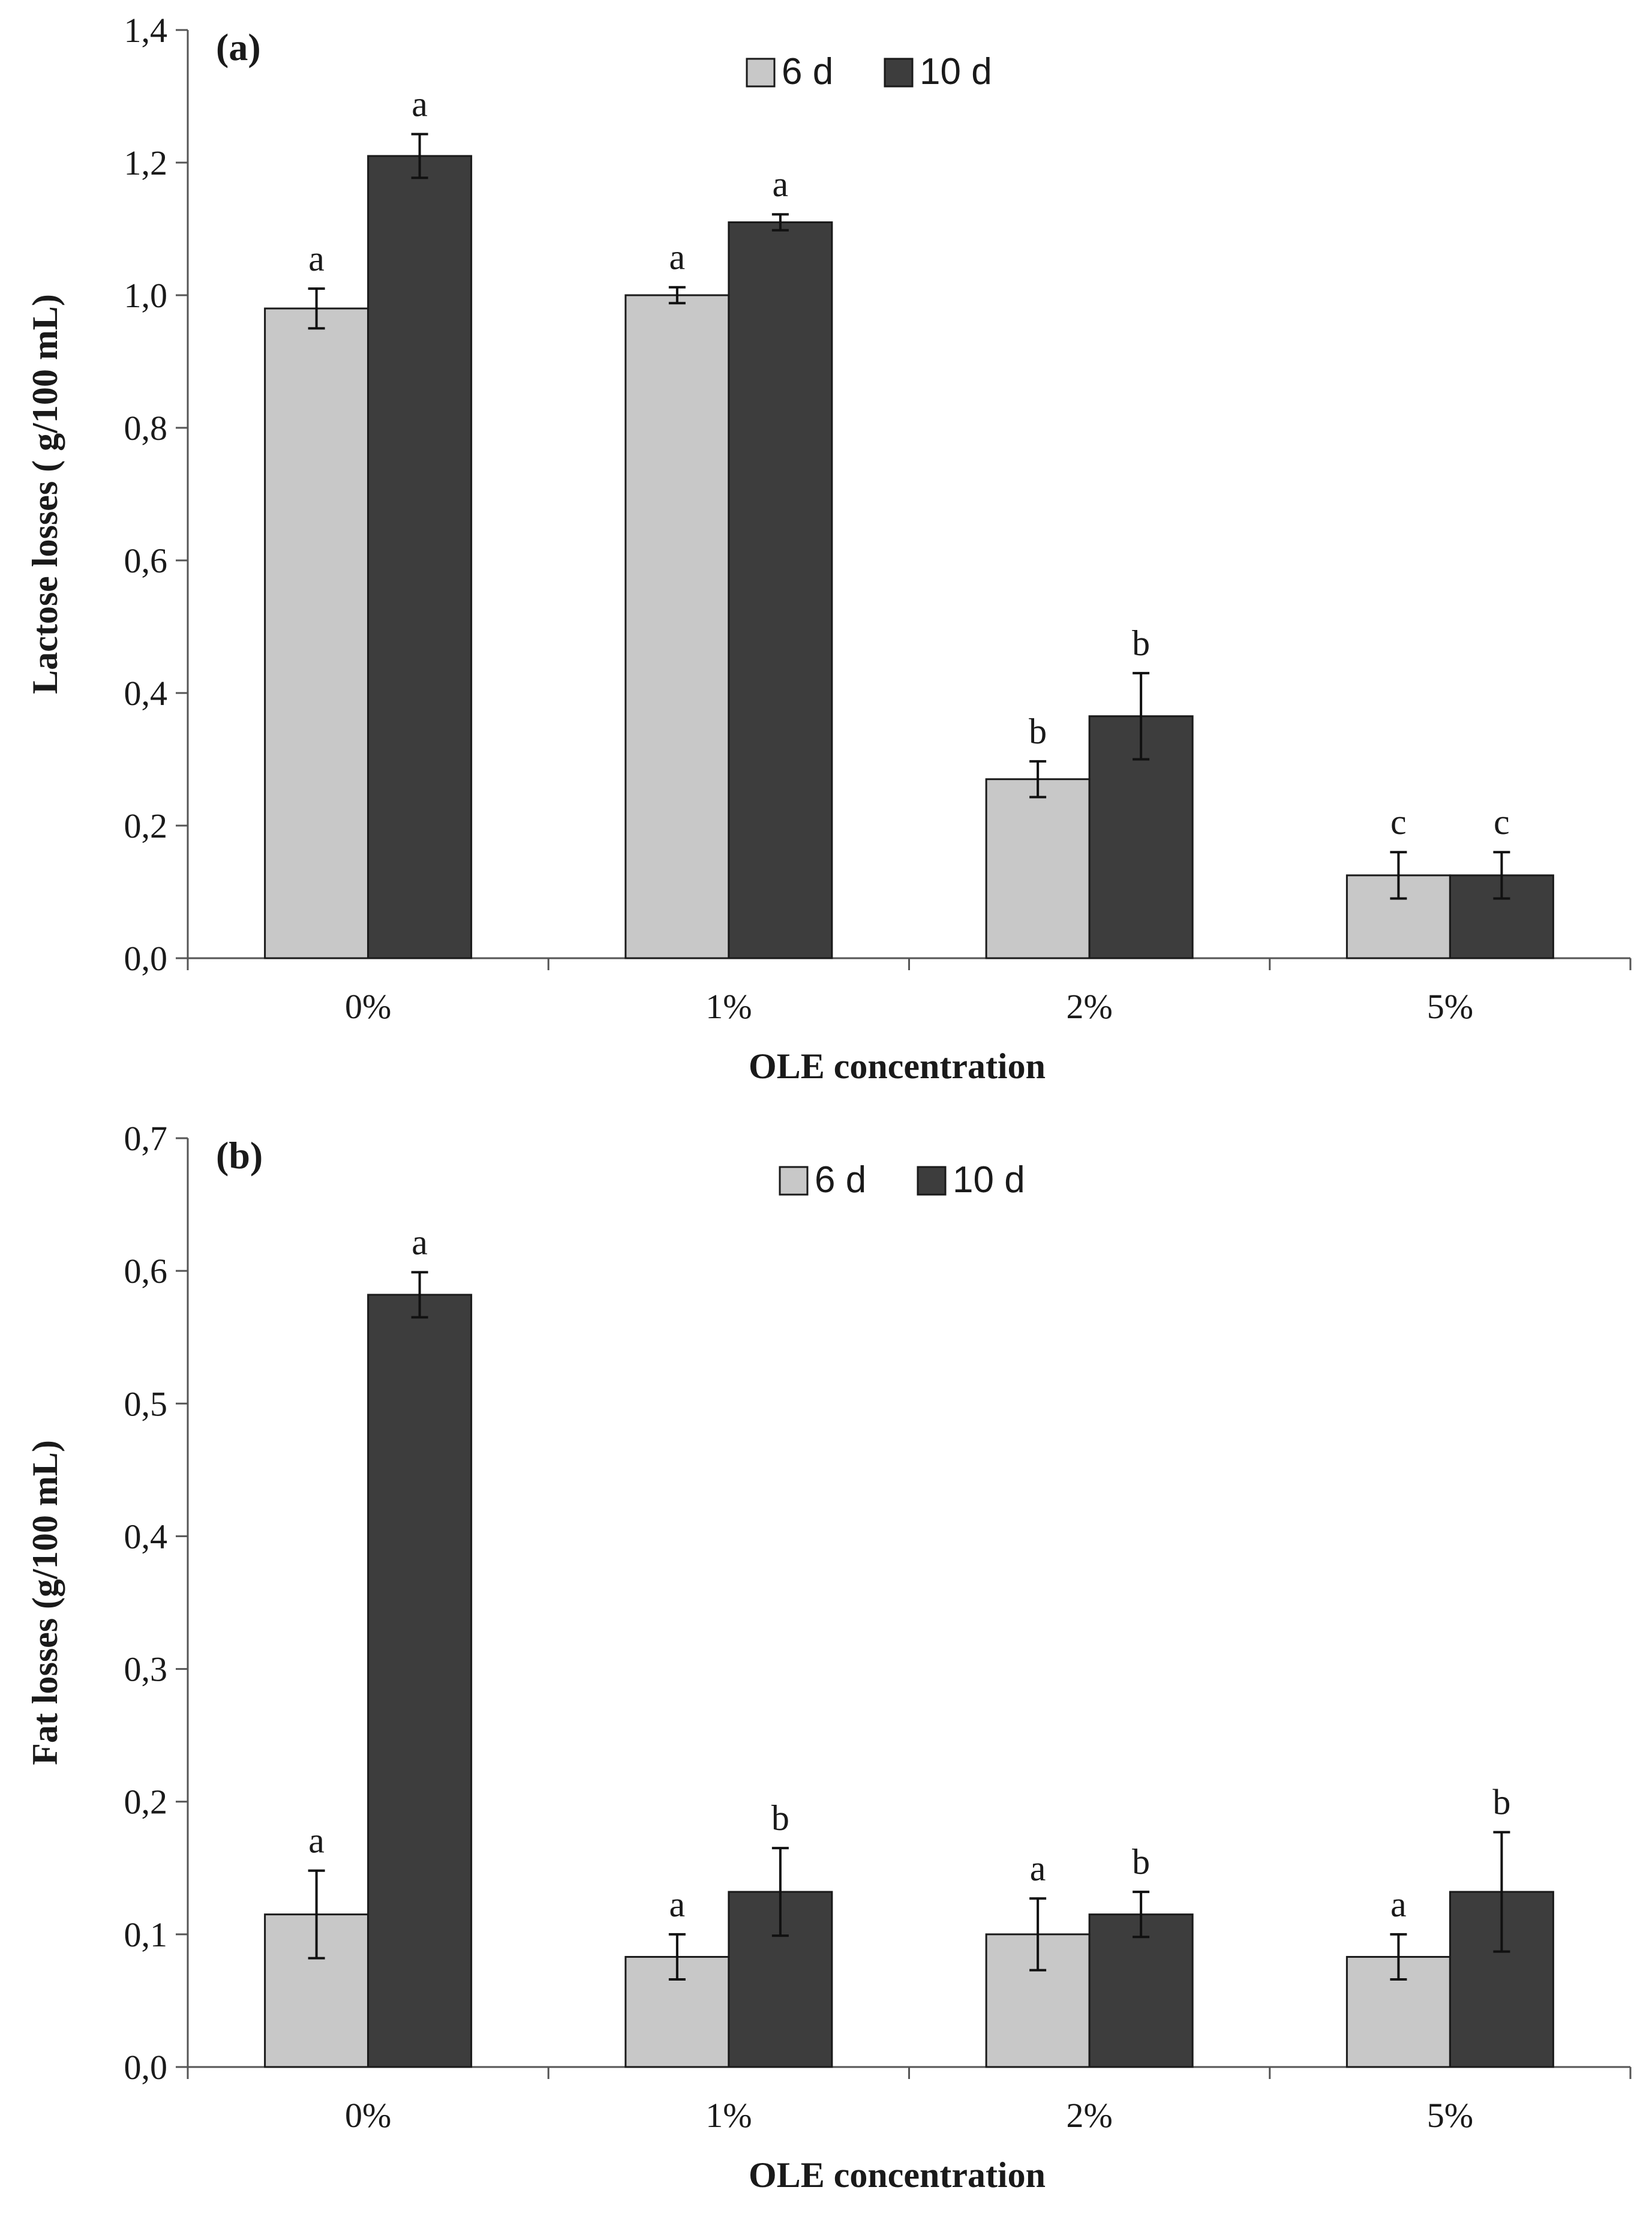 The height and width of the screenshot is (2217, 1652). What do you see at coordinates (146, 429) in the screenshot?
I see `y-tick-label: 0,8` at bounding box center [146, 429].